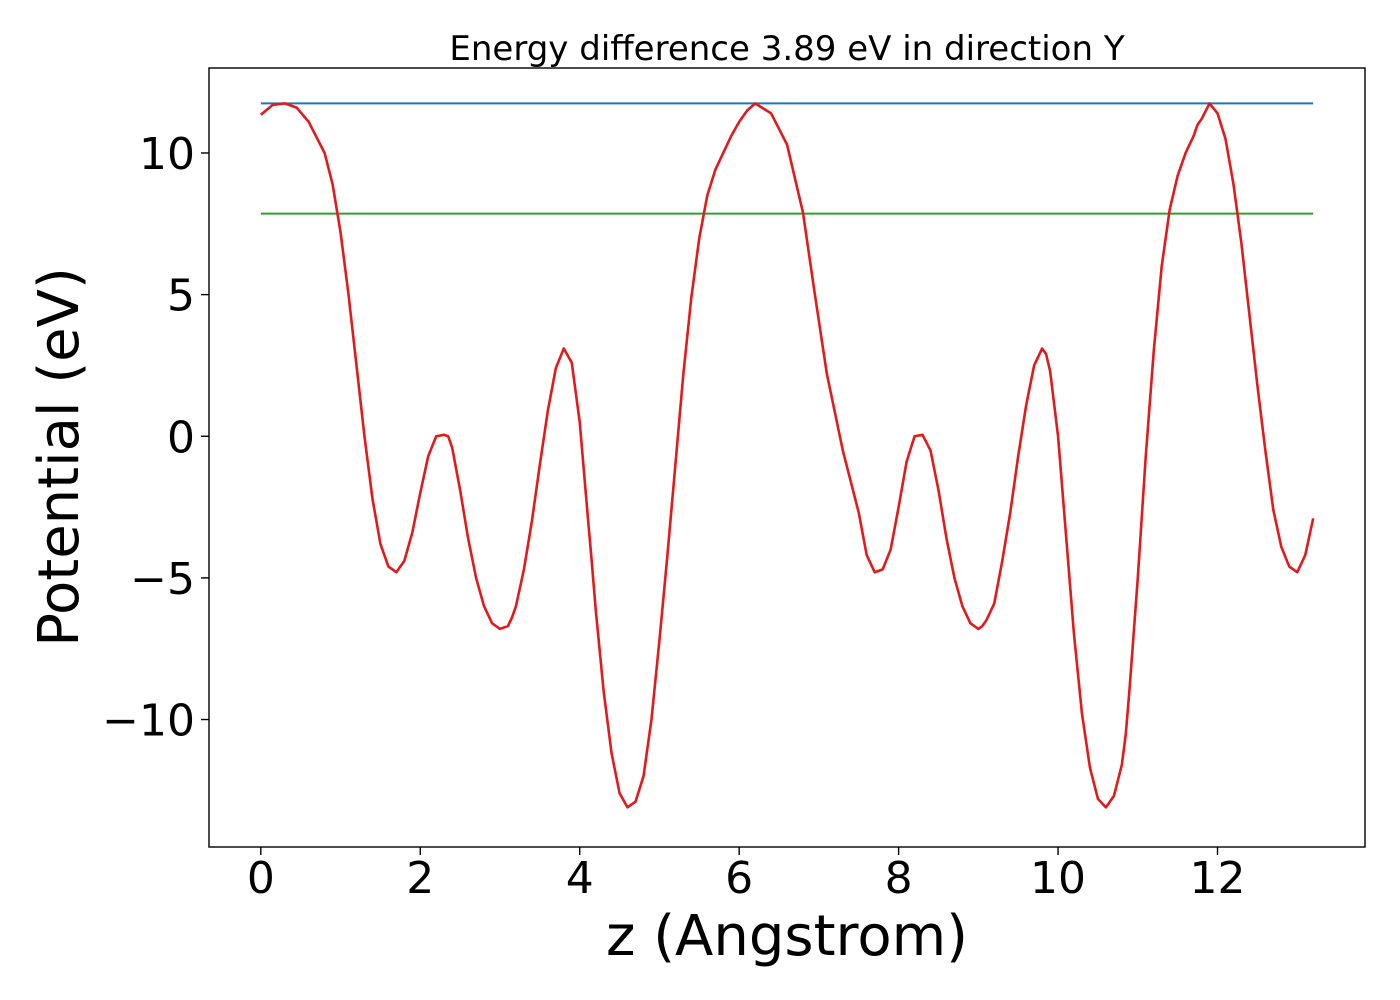 The height and width of the screenshot is (1000, 1400). What do you see at coordinates (580, 878) in the screenshot?
I see `x-tick-label: 4` at bounding box center [580, 878].